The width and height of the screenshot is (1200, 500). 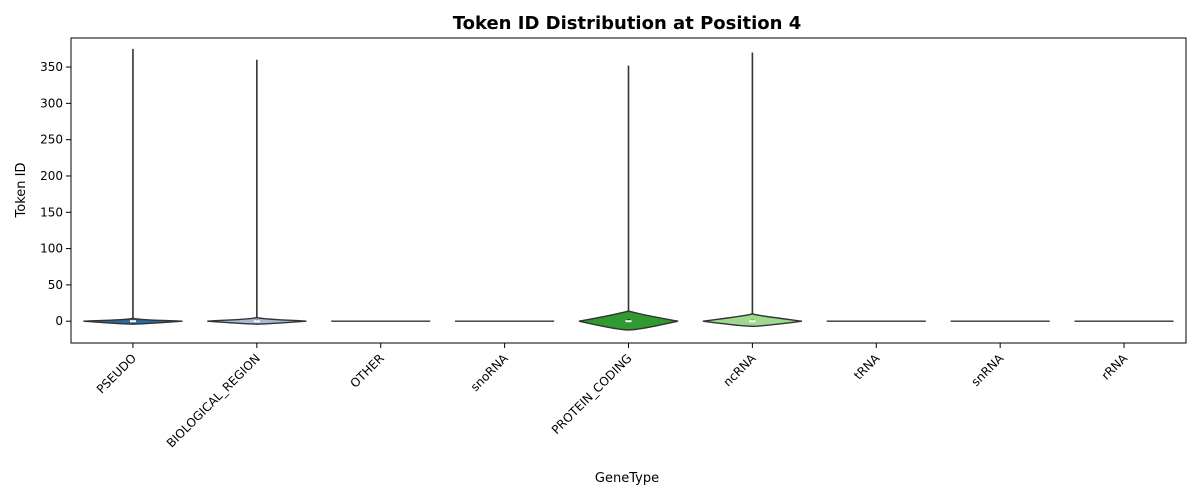 What do you see at coordinates (740, 370) in the screenshot?
I see `x-tick-label: ncRNA` at bounding box center [740, 370].